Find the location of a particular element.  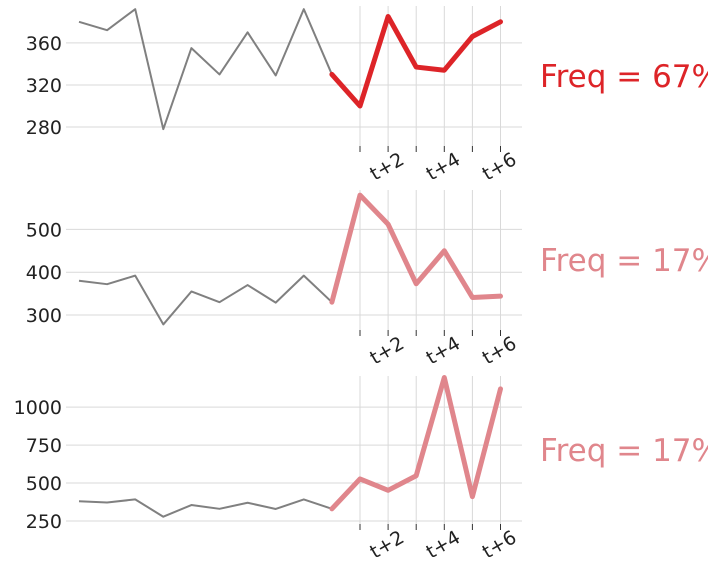

y-tick-label: 280 is located at coordinates (44, 128).